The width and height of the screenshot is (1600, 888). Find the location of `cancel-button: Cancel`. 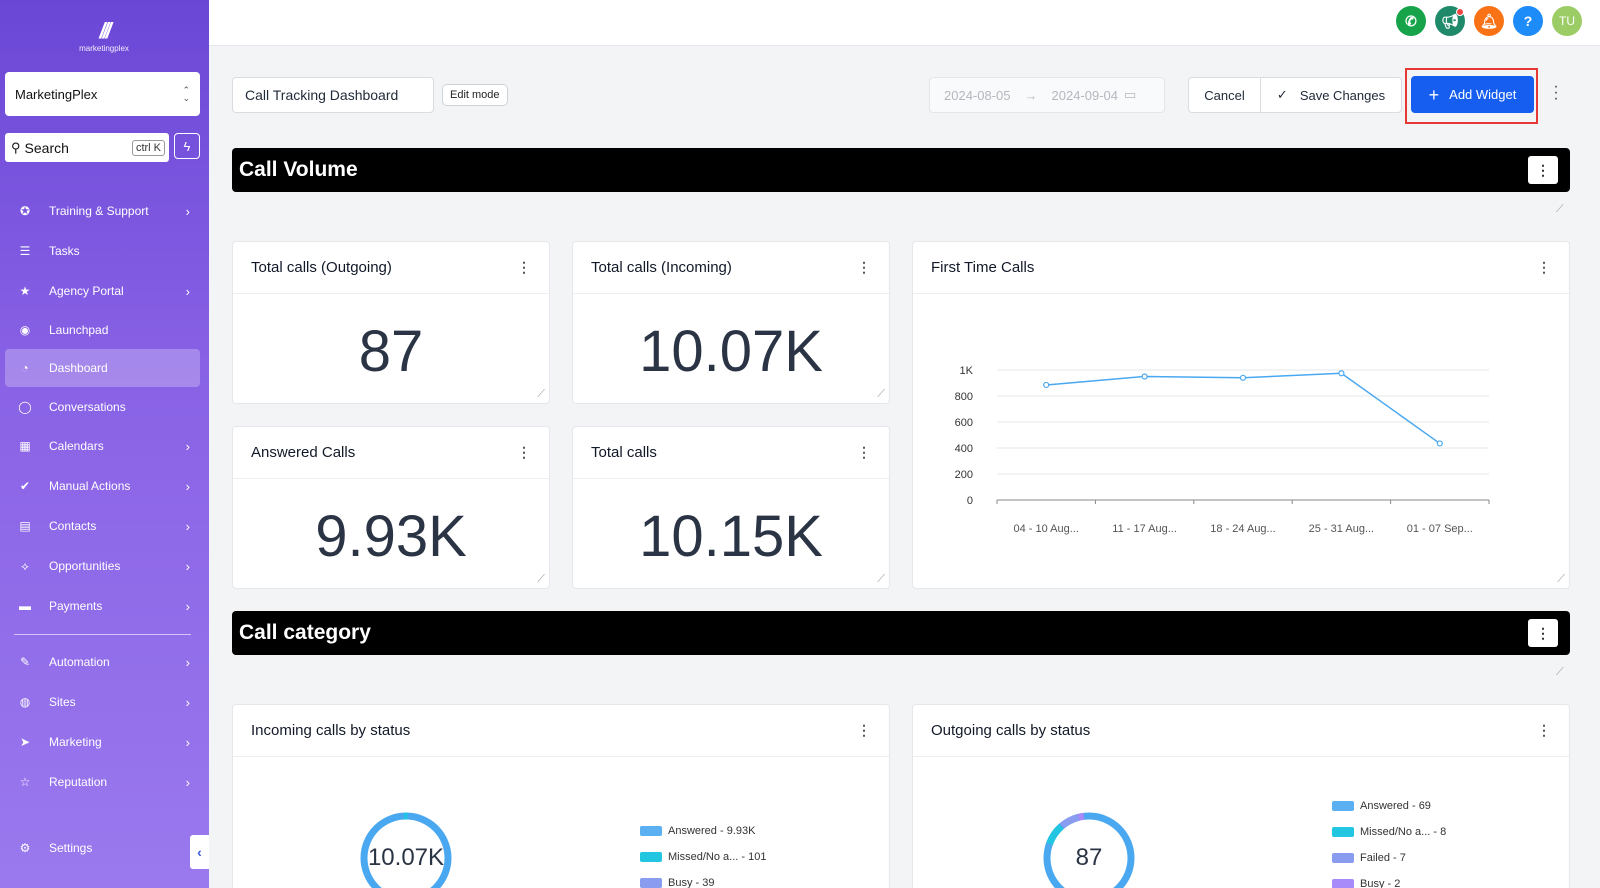

cancel-button: Cancel is located at coordinates (1225, 95).